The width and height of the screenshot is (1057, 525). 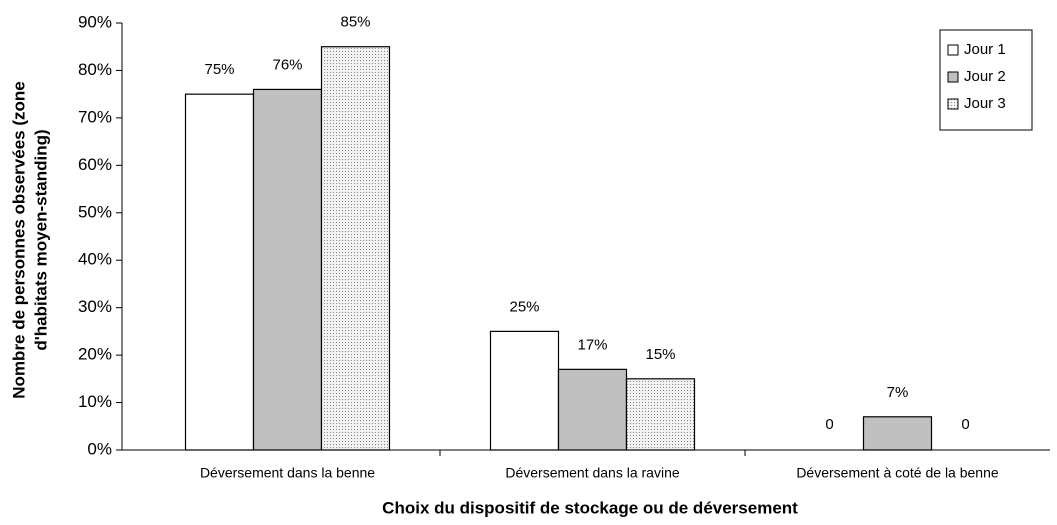 What do you see at coordinates (897, 473) in the screenshot?
I see `x-tick-label: Déversement à coté de la benne` at bounding box center [897, 473].